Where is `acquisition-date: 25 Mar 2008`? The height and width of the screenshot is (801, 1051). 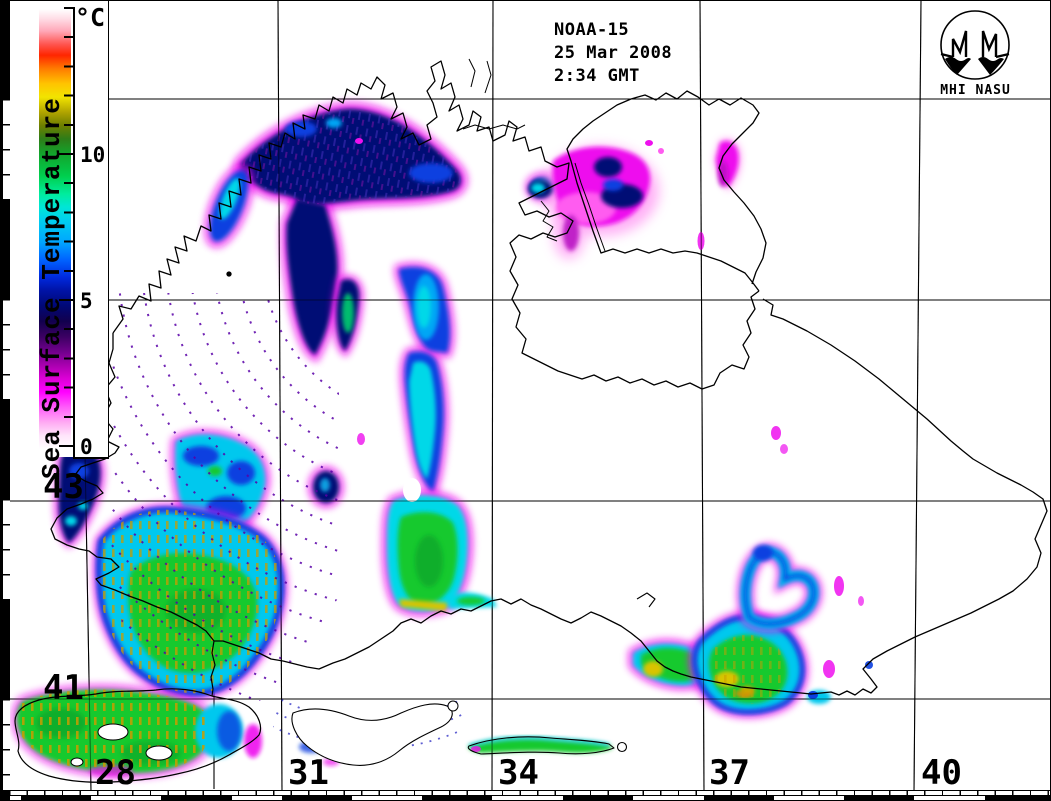 acquisition-date: 25 Mar 2008 is located at coordinates (613, 53).